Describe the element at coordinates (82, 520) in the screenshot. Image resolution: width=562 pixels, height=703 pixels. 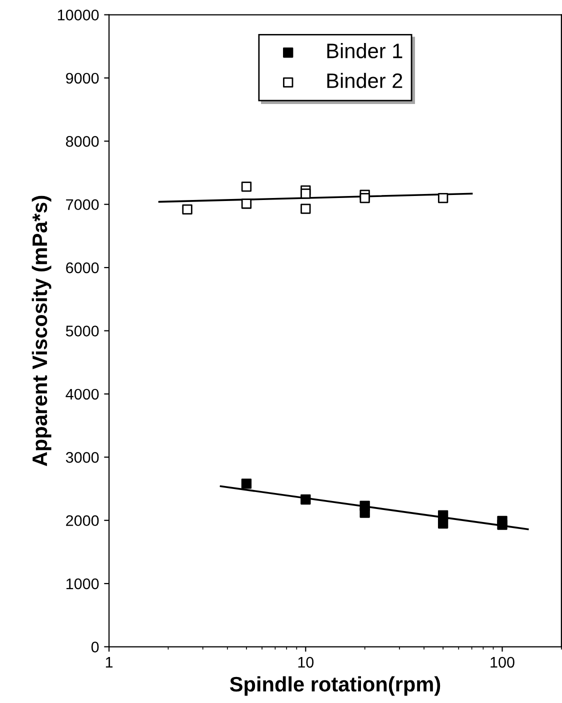
I see `y-tick-label: 2000` at that location.